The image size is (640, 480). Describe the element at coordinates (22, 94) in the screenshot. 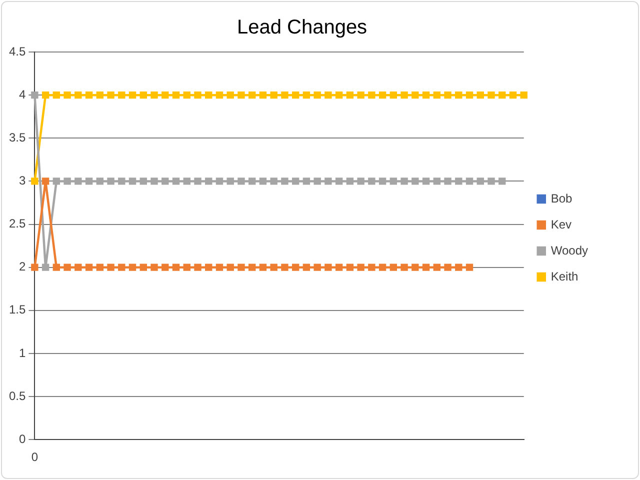

I see `y-tick-label: 4` at that location.